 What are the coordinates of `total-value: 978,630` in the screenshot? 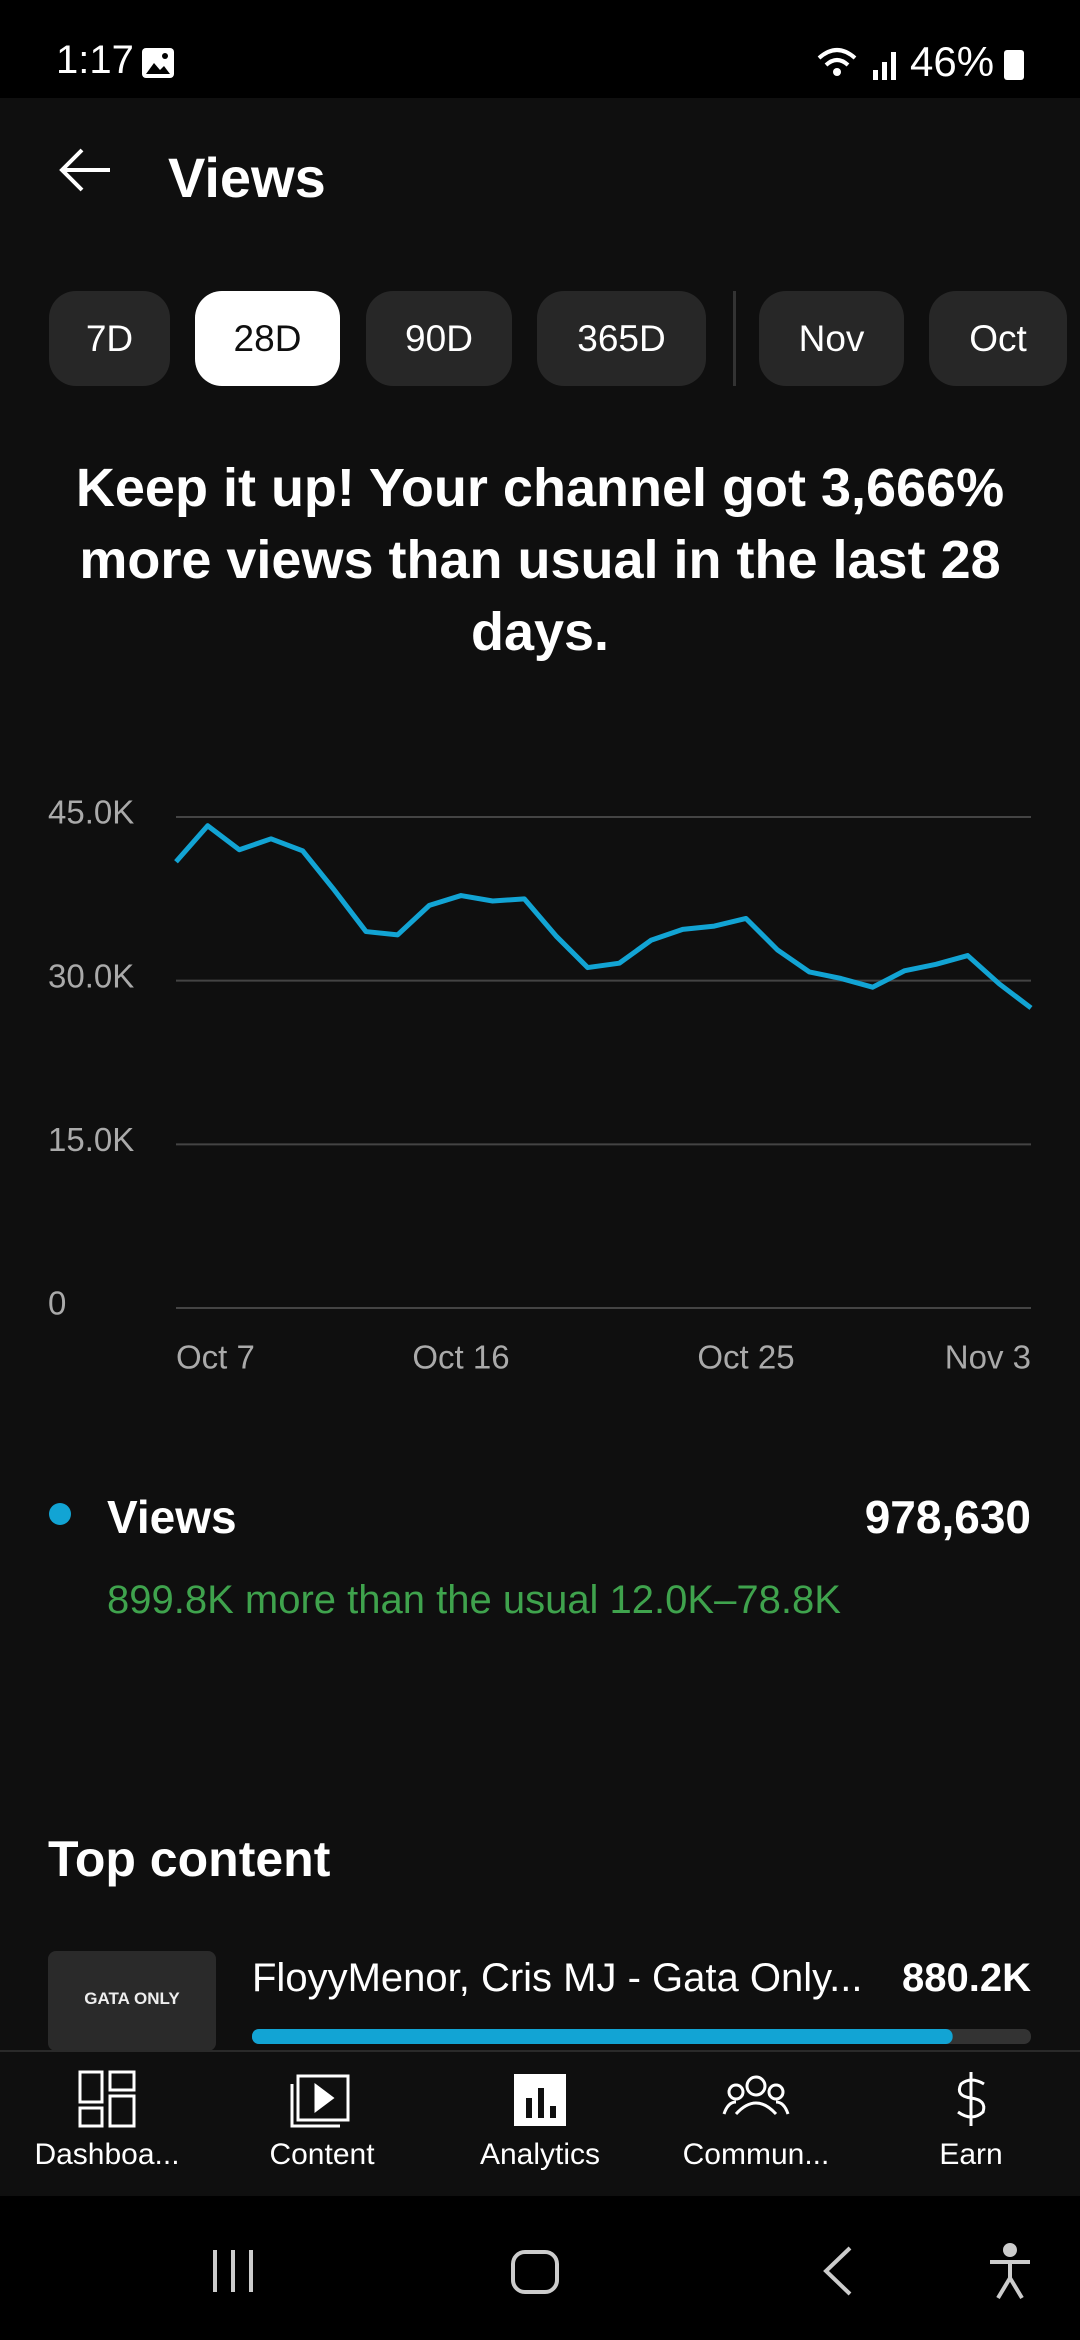 It's located at (947, 1517).